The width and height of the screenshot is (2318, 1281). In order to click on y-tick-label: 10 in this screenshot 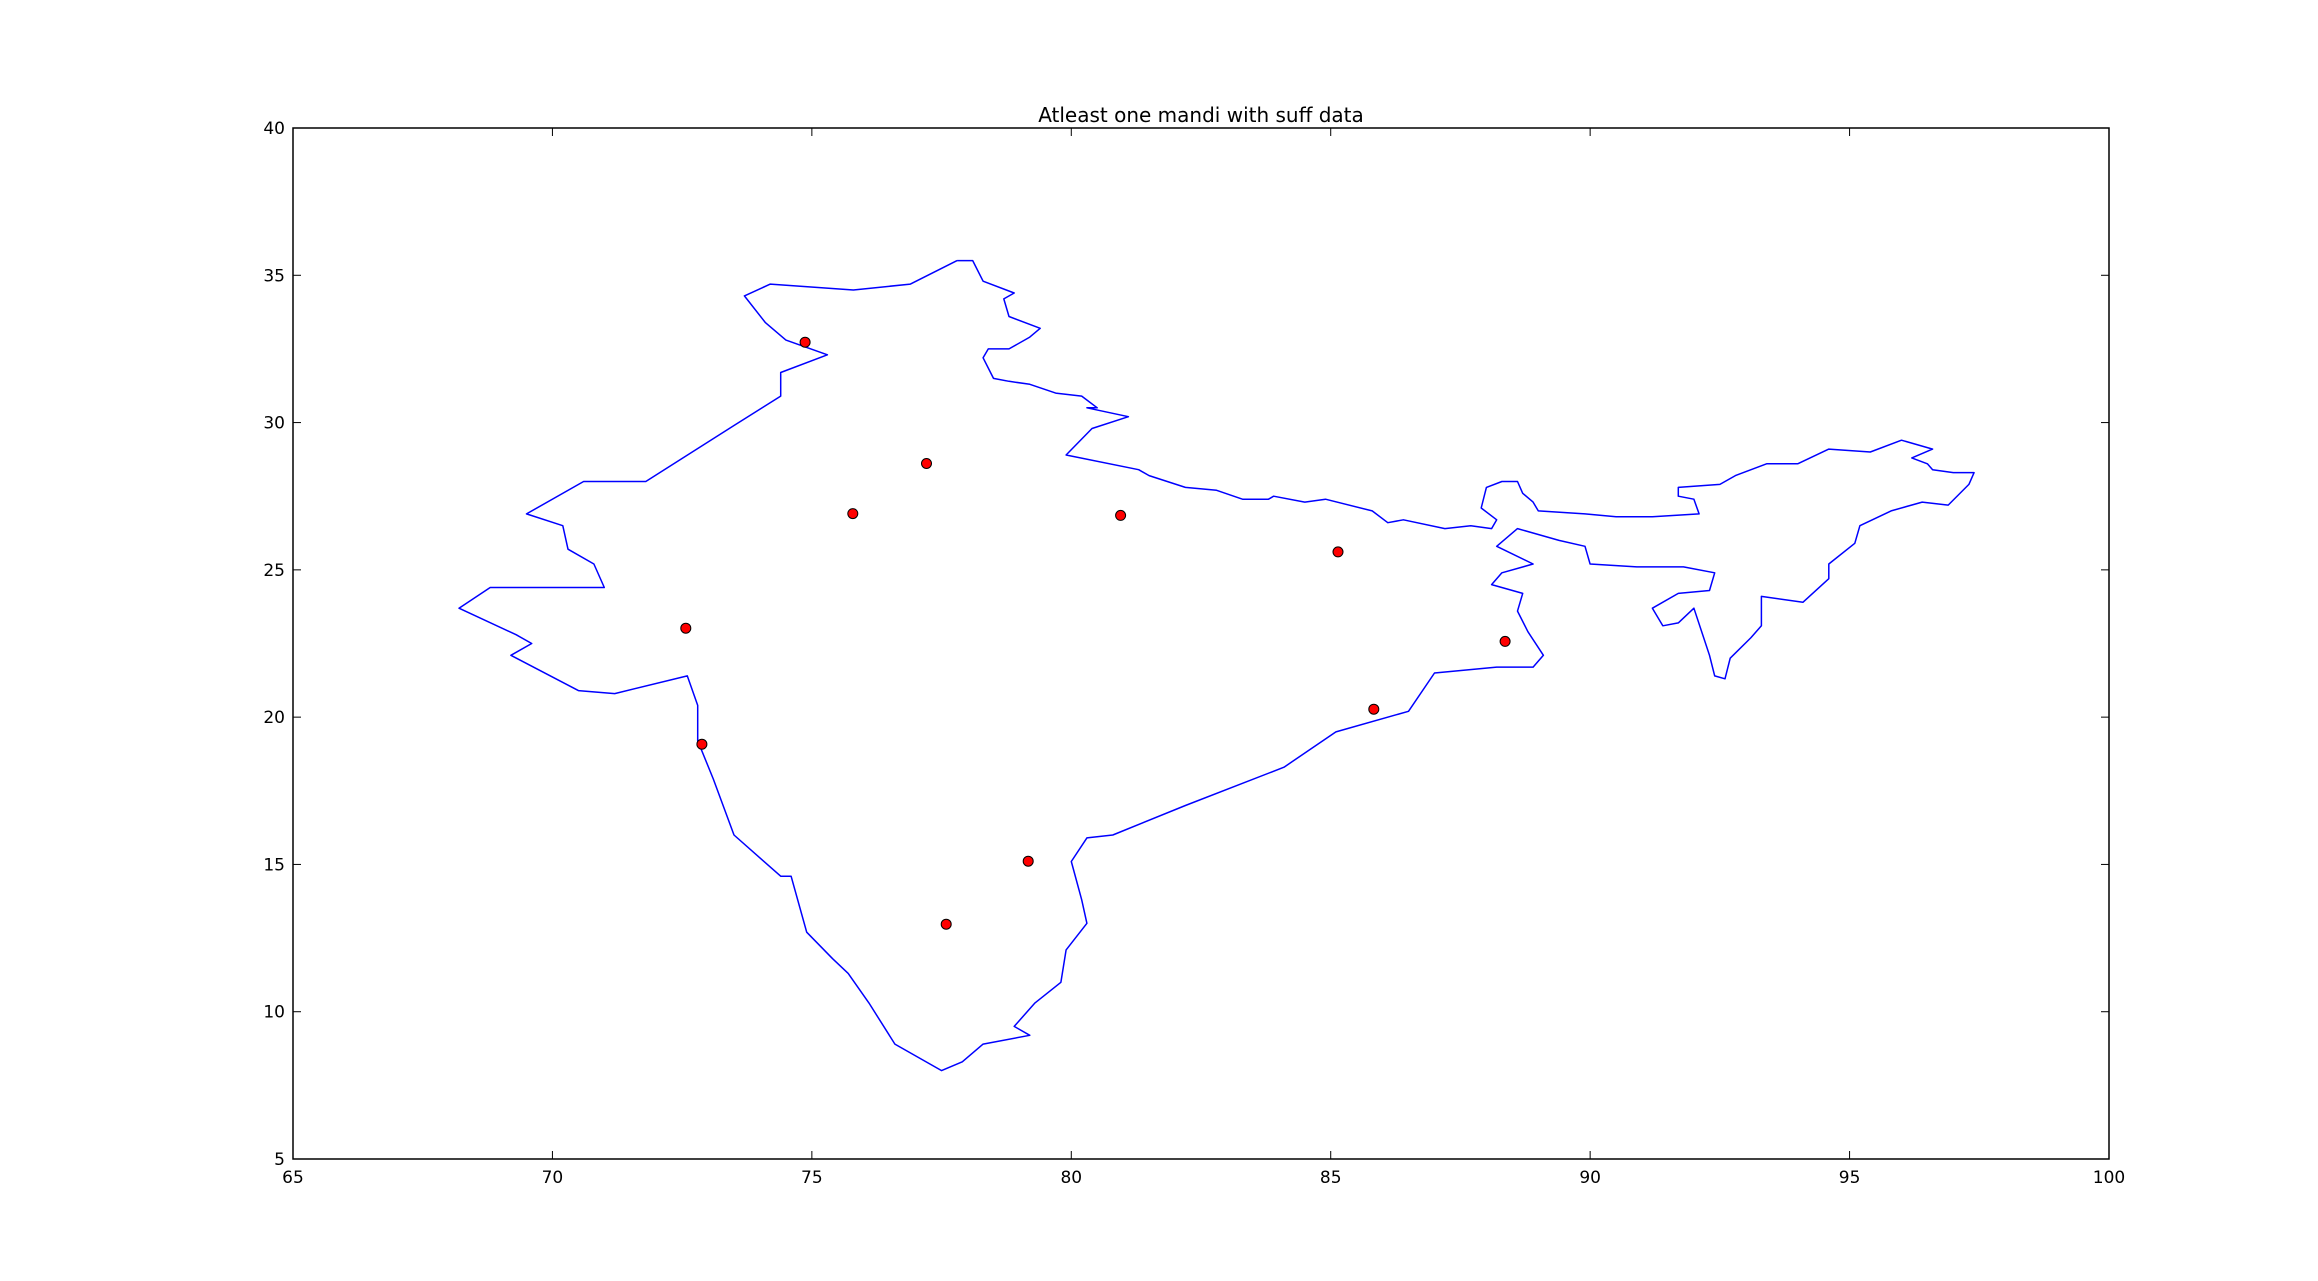, I will do `click(274, 1013)`.